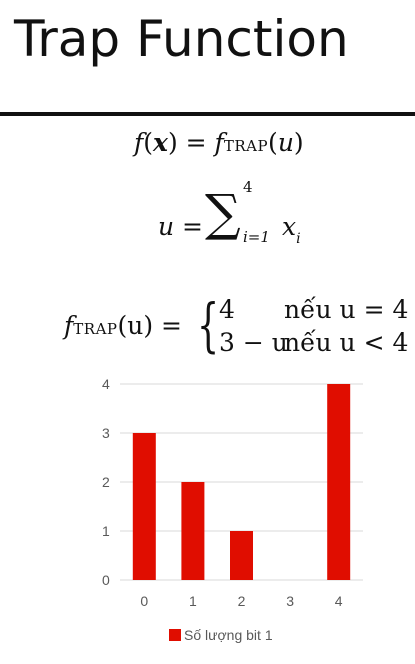  Describe the element at coordinates (339, 601) in the screenshot. I see `x-tick-label: 4` at that location.